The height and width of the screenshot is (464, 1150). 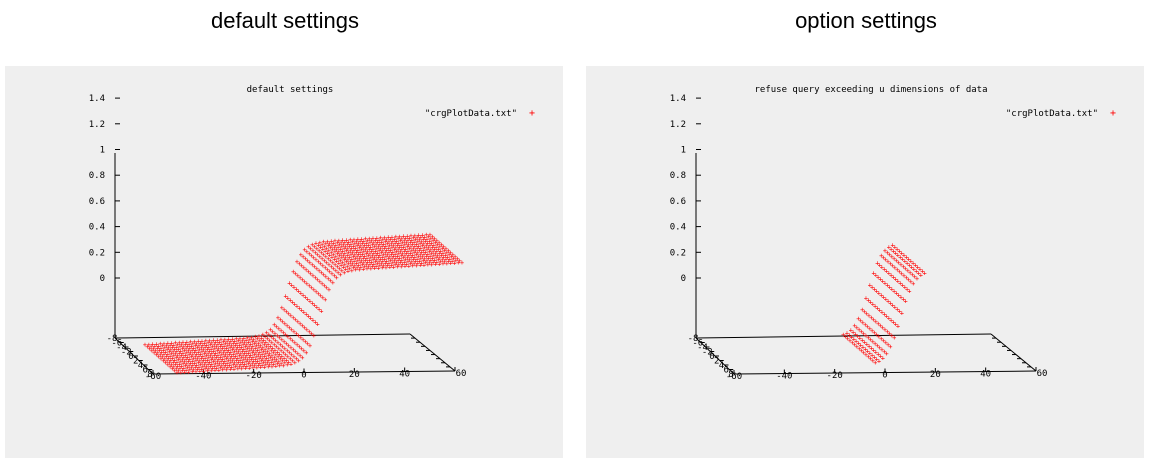 I want to click on base-back-edge, so click(x=843, y=336).